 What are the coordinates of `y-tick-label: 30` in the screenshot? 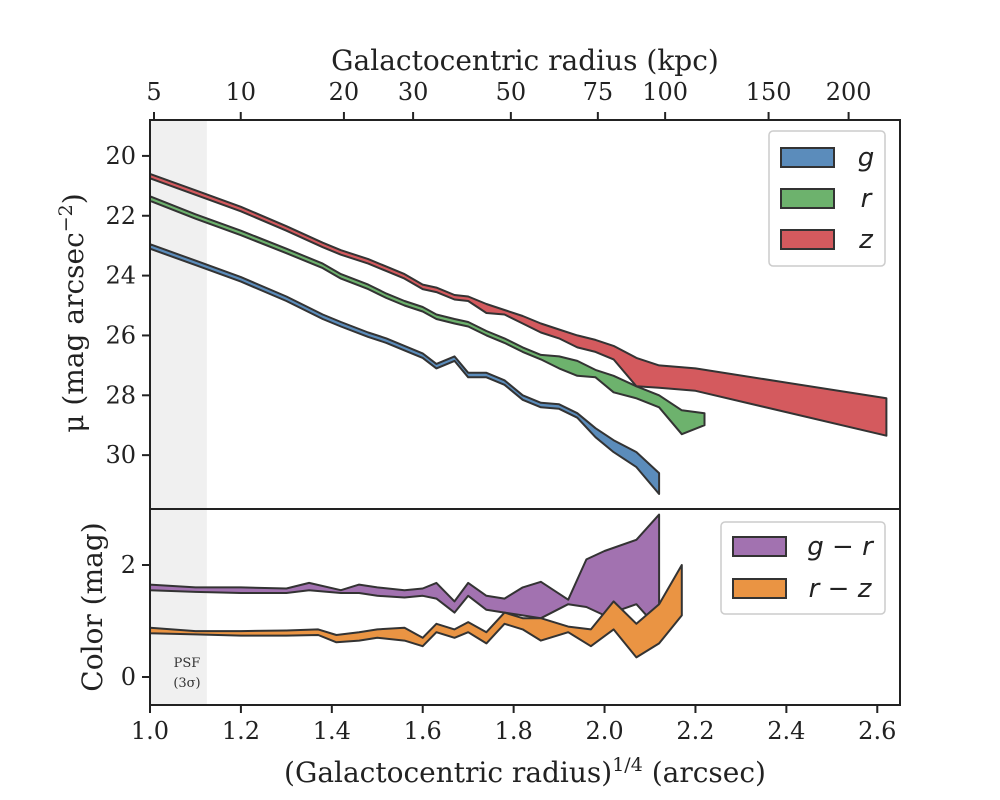 It's located at (120, 455).